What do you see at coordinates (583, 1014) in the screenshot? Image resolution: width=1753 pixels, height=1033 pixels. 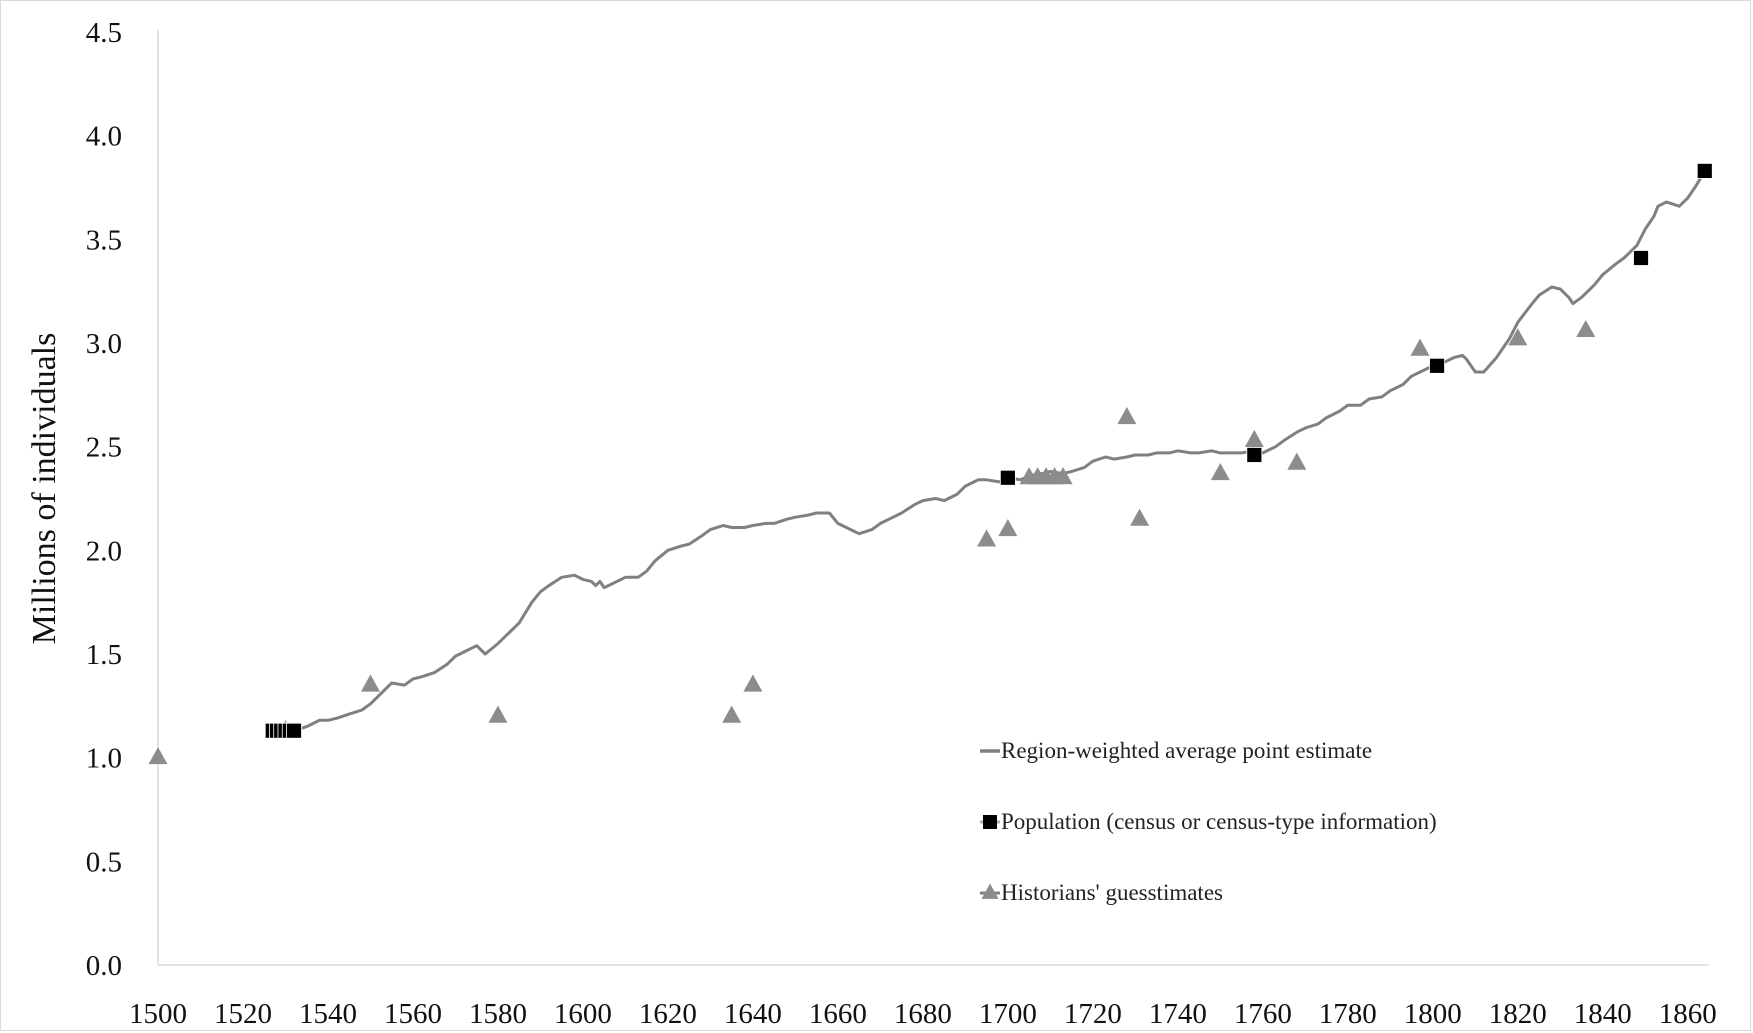 I see `x-tick-label: 1600` at bounding box center [583, 1014].